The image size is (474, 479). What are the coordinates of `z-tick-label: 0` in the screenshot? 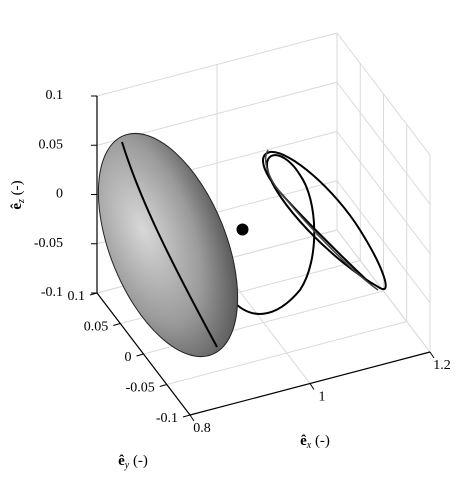 It's located at (59, 194).